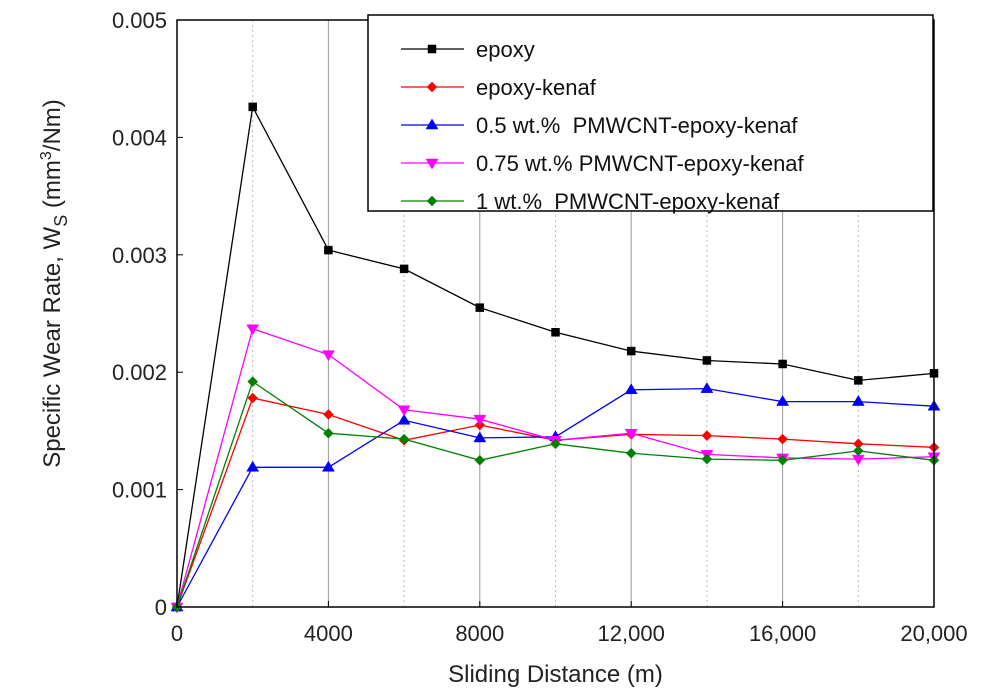  Describe the element at coordinates (52, 125) in the screenshot. I see `y-axis-title-unit-close: /Nm)` at that location.